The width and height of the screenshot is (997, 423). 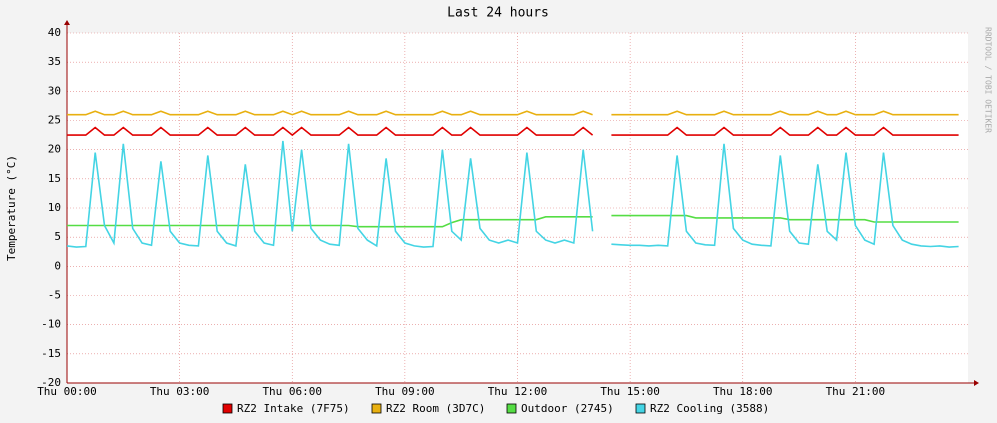 What do you see at coordinates (498, 13) in the screenshot?
I see `chart-title: Last 24 hours` at bounding box center [498, 13].